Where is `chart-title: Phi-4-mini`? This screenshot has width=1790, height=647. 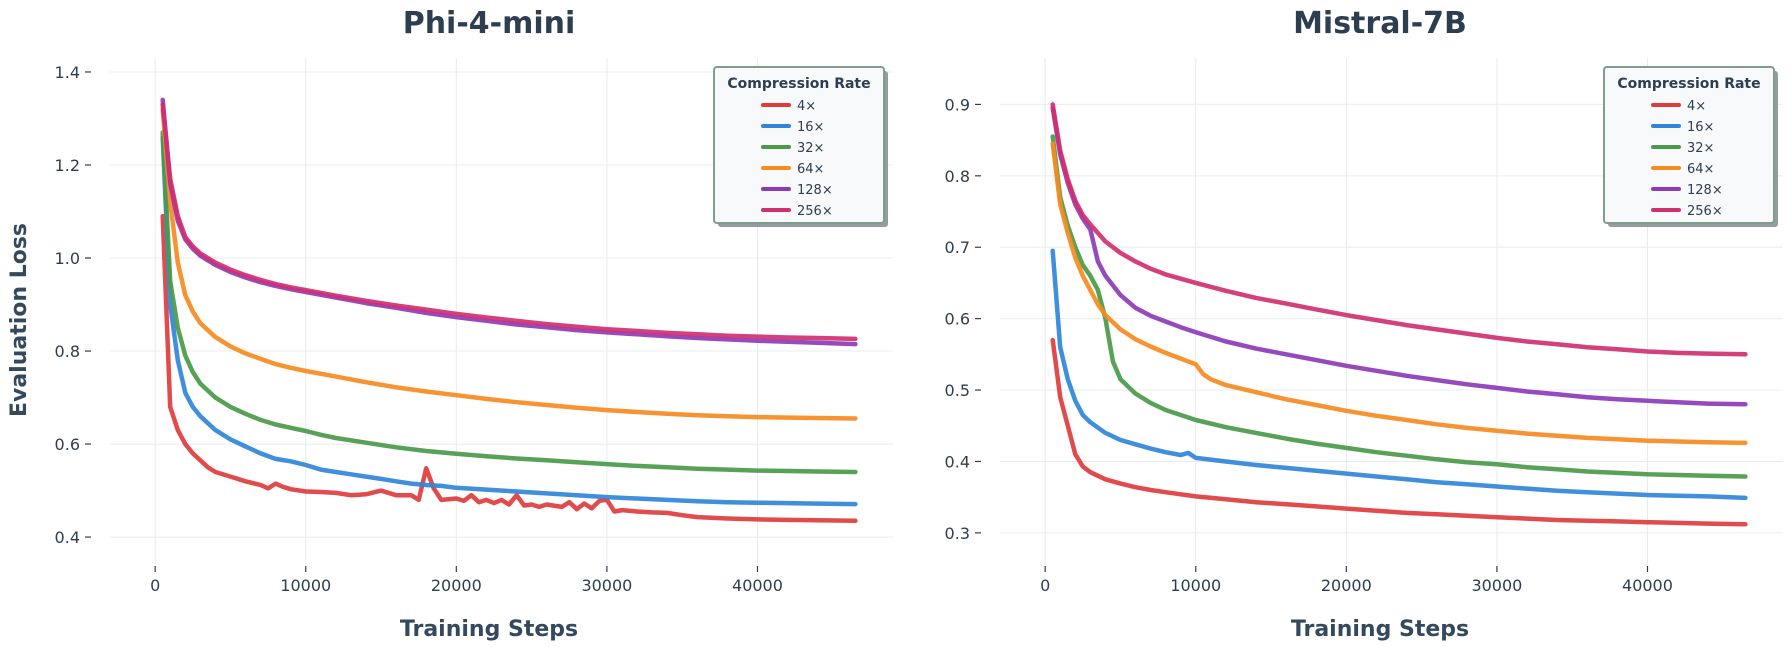 chart-title: Phi-4-mini is located at coordinates (489, 23).